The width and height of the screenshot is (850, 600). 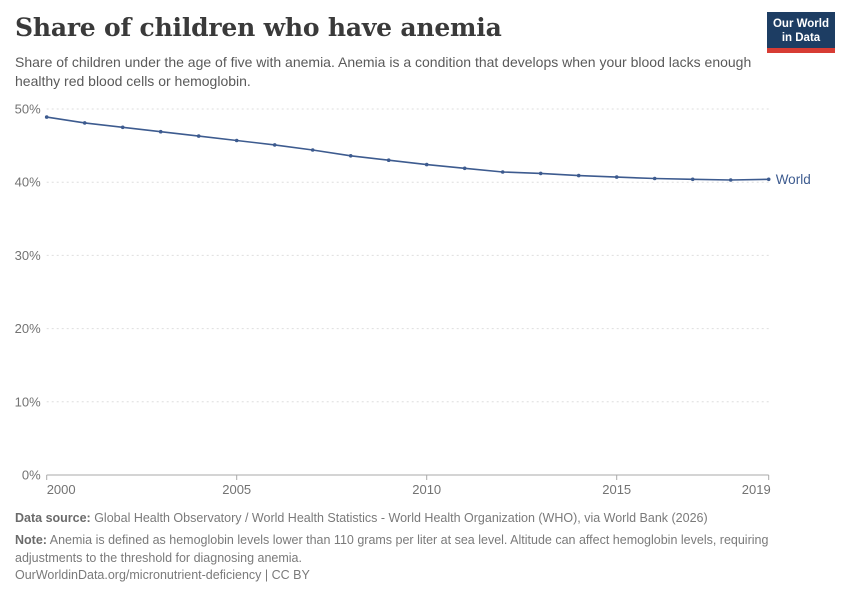 I want to click on note-label: Note:, so click(x=31, y=540).